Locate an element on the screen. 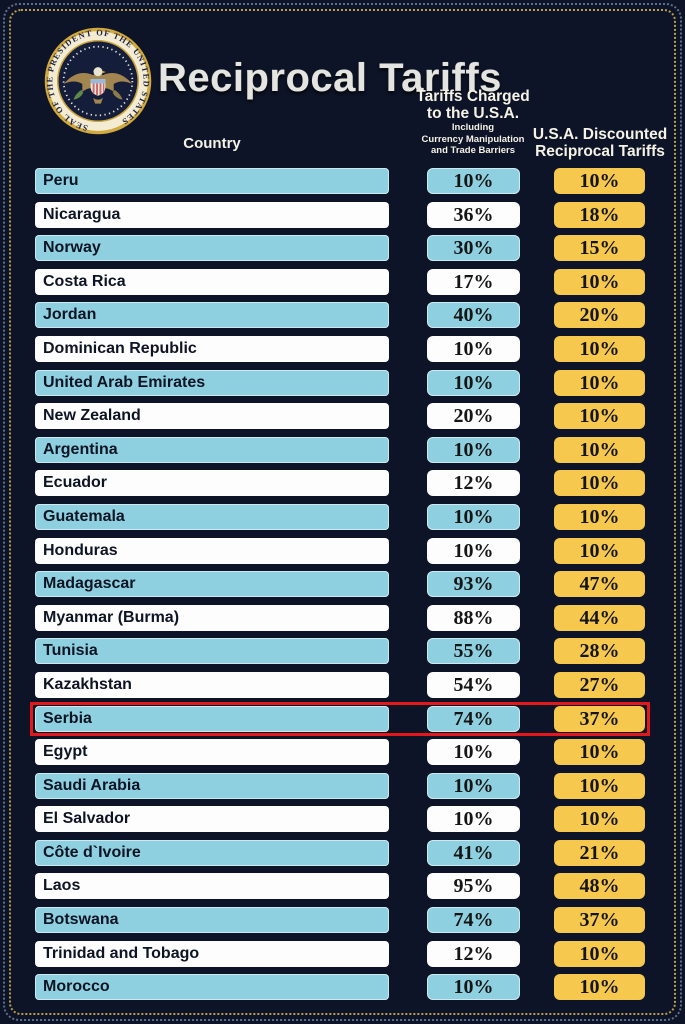 The image size is (685, 1024). table-row: Kazakhstan 54% 27% is located at coordinates (340, 684).